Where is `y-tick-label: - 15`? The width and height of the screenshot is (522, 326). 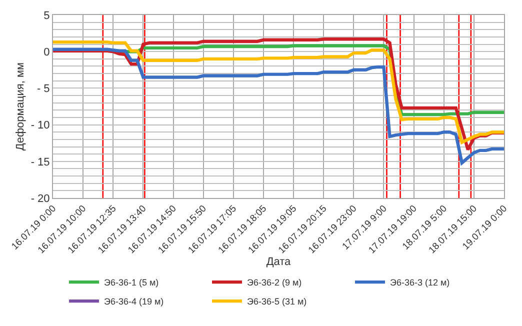
y-tick-label: - 15 is located at coordinates (40, 162).